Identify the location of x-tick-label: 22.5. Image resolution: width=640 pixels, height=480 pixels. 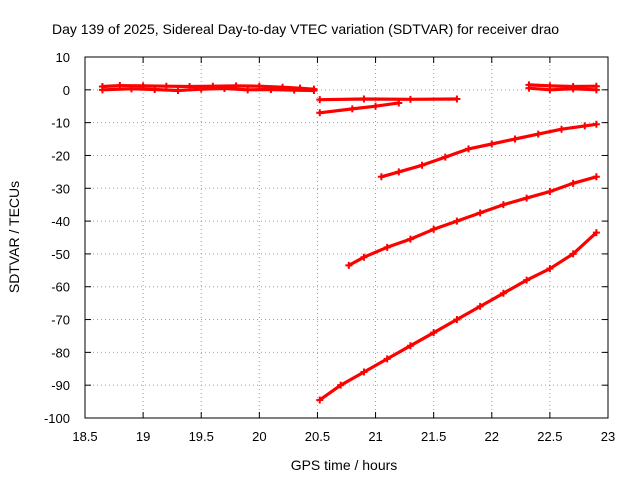
(549, 436).